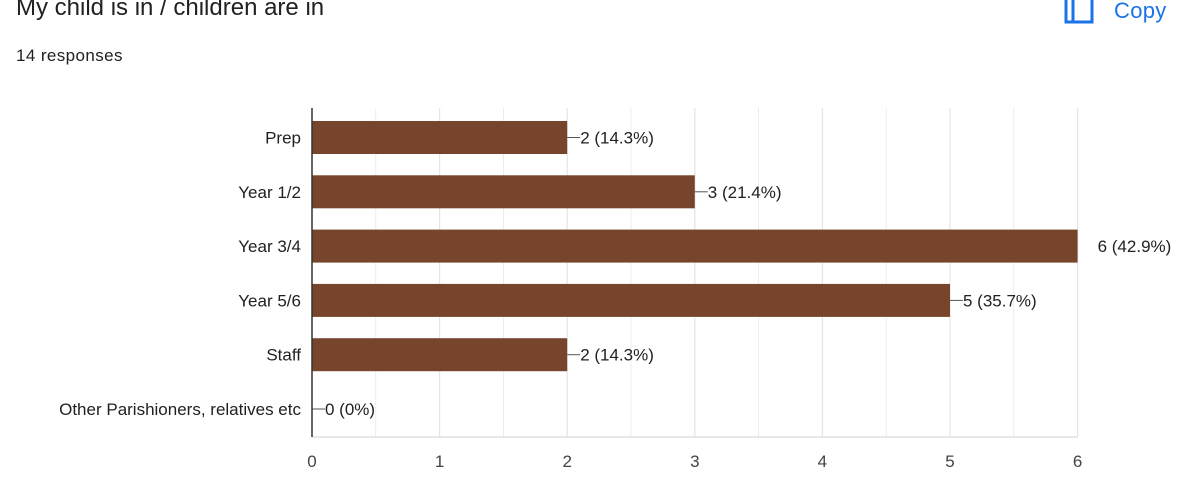 Image resolution: width=1200 pixels, height=503 pixels. What do you see at coordinates (566, 461) in the screenshot?
I see `x-tick-label: 2` at bounding box center [566, 461].